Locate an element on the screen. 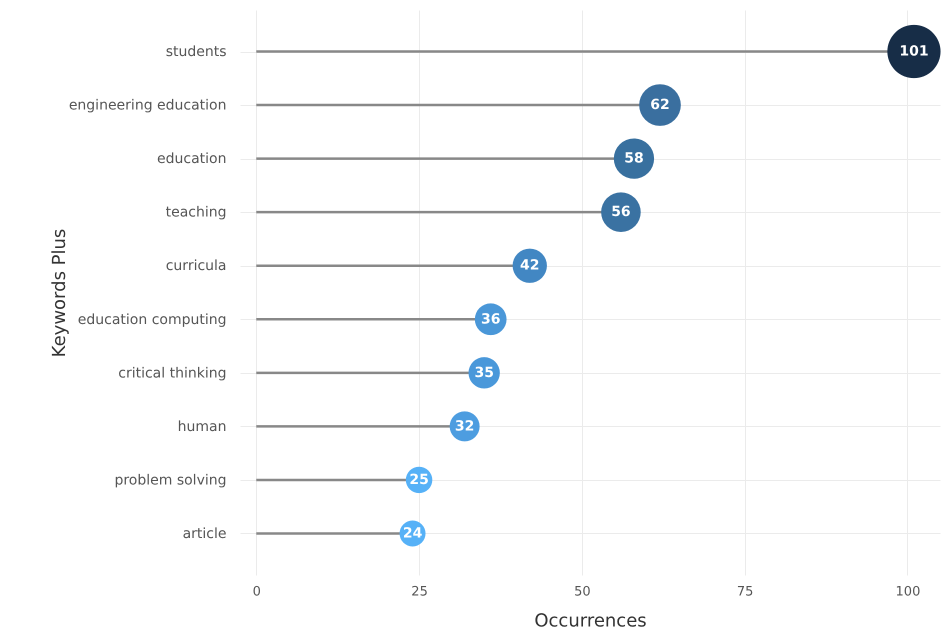 The image size is (944, 641). y-tick-label: education computing is located at coordinates (152, 320).